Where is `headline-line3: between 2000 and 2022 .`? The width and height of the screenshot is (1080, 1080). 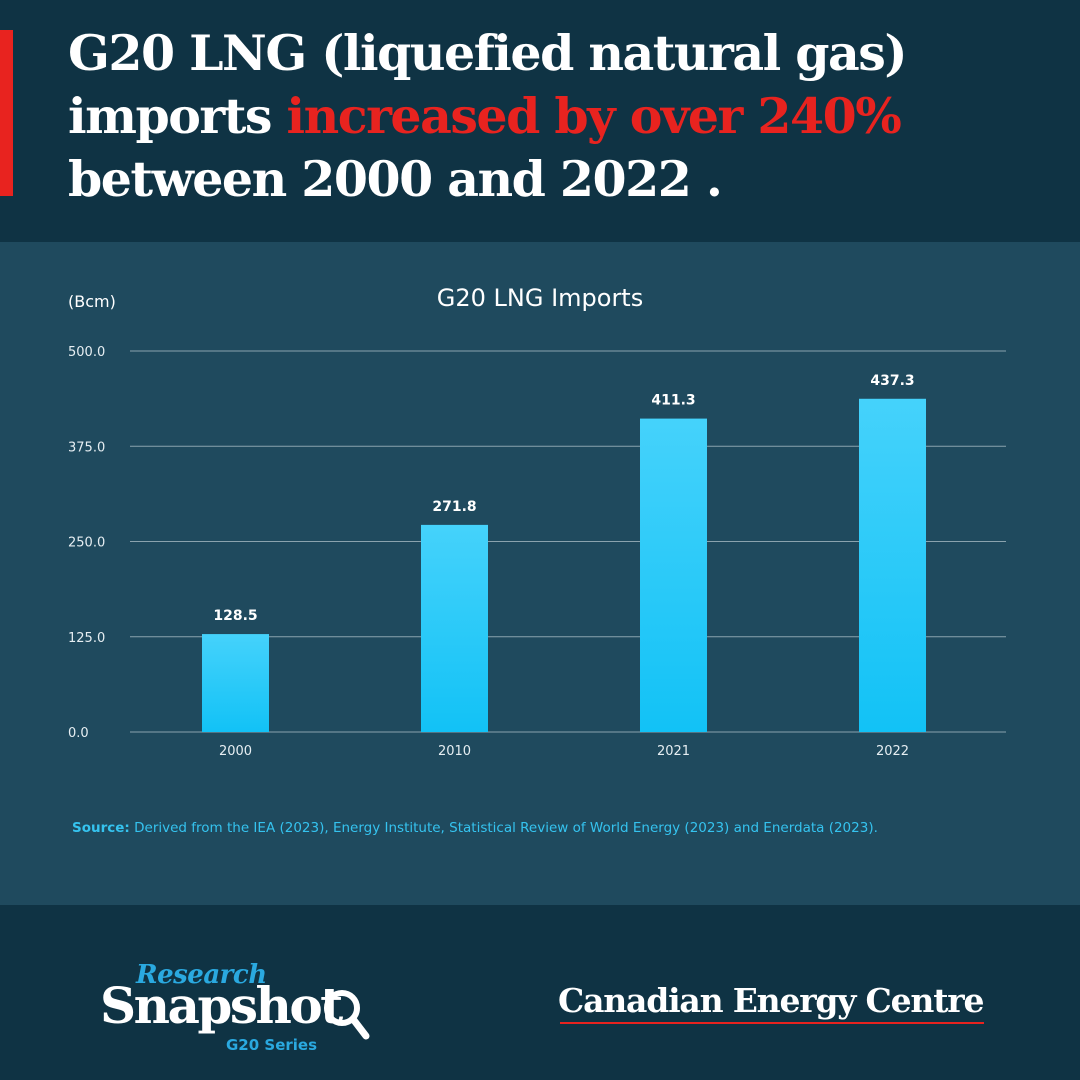
headline-line3: between 2000 and 2022 . is located at coordinates (395, 179).